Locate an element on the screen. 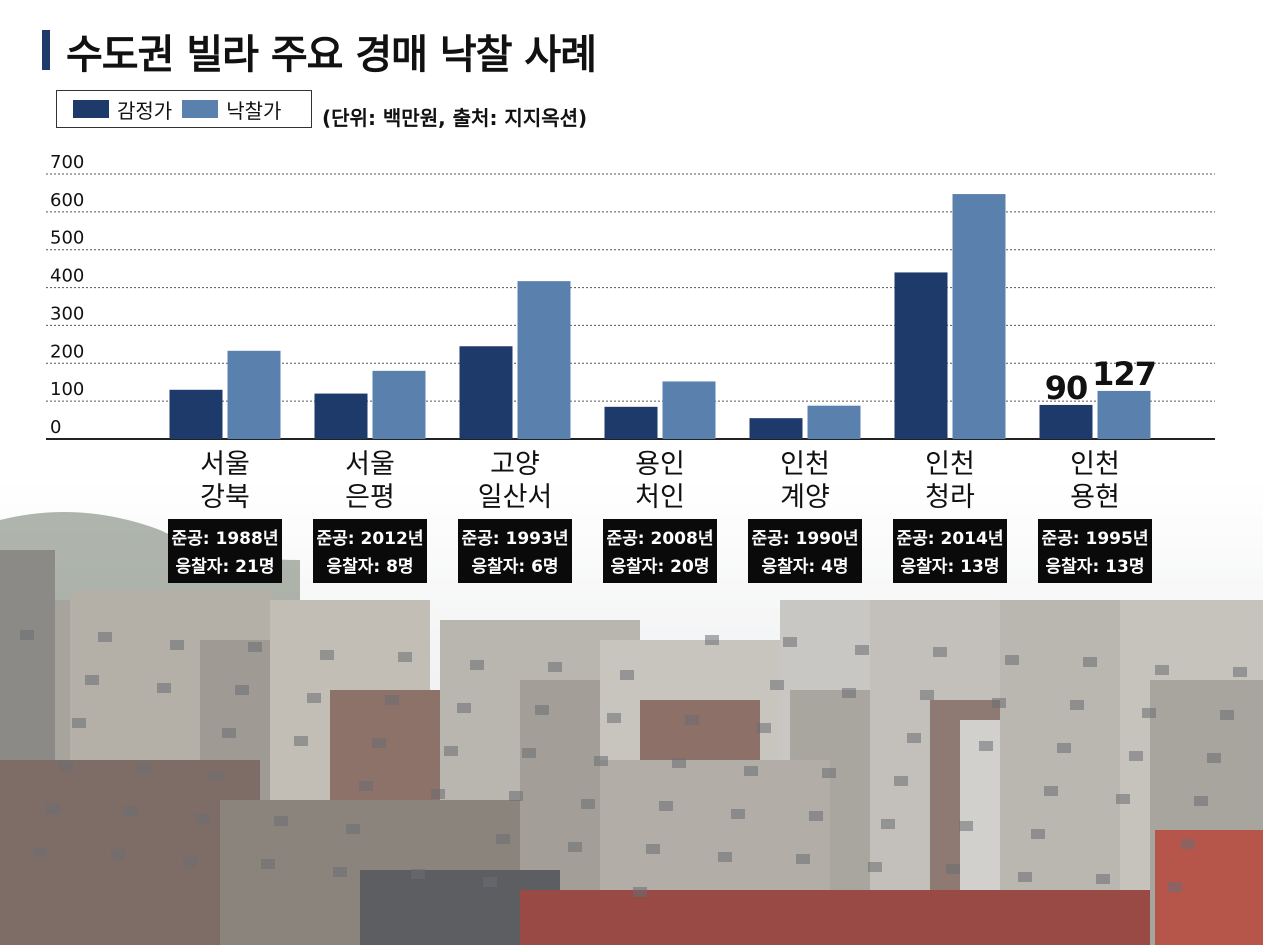 Image resolution: width=1263 pixels, height=945 pixels. info-text-3-1: 응찰자: 20명 is located at coordinates (660, 567).